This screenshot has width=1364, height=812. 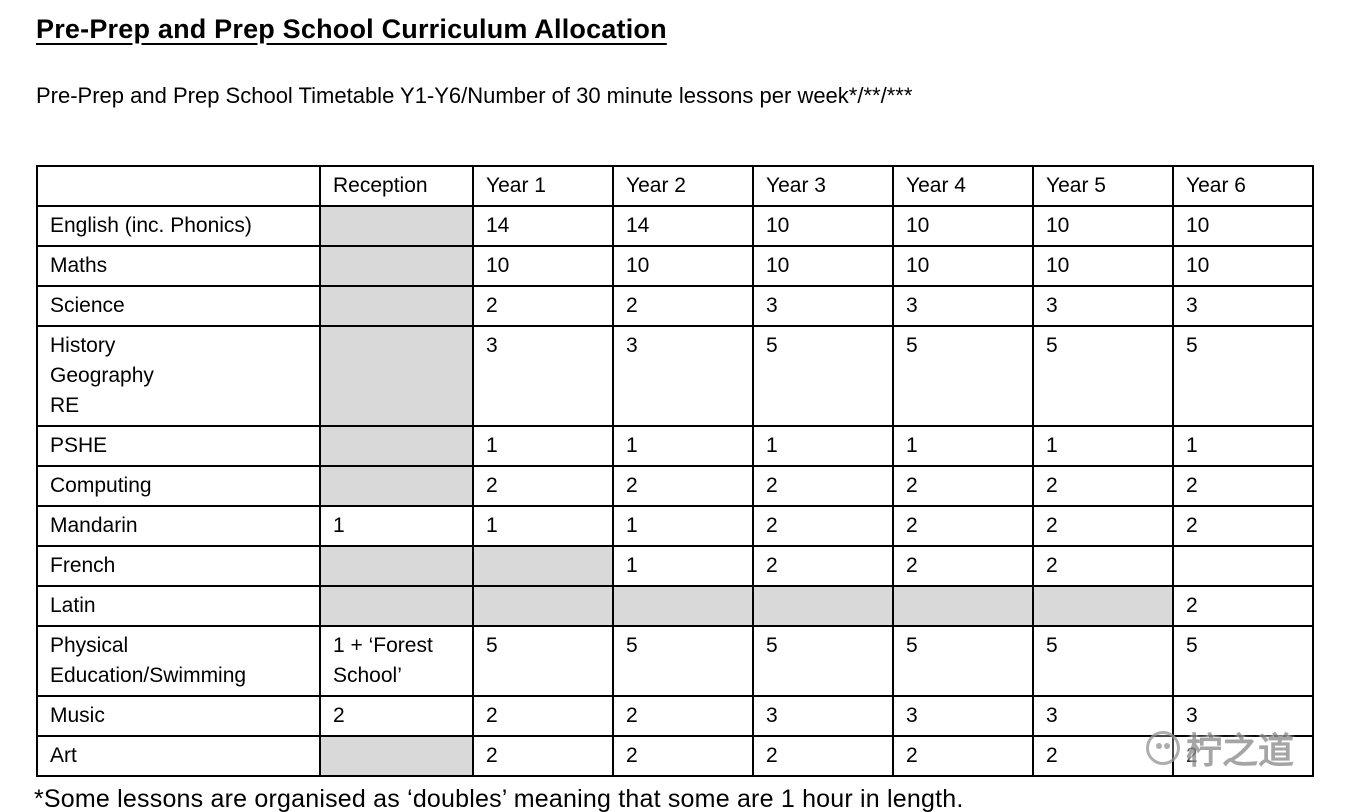 I want to click on value-cell: 1 + ‘Forest School’, so click(x=396, y=661).